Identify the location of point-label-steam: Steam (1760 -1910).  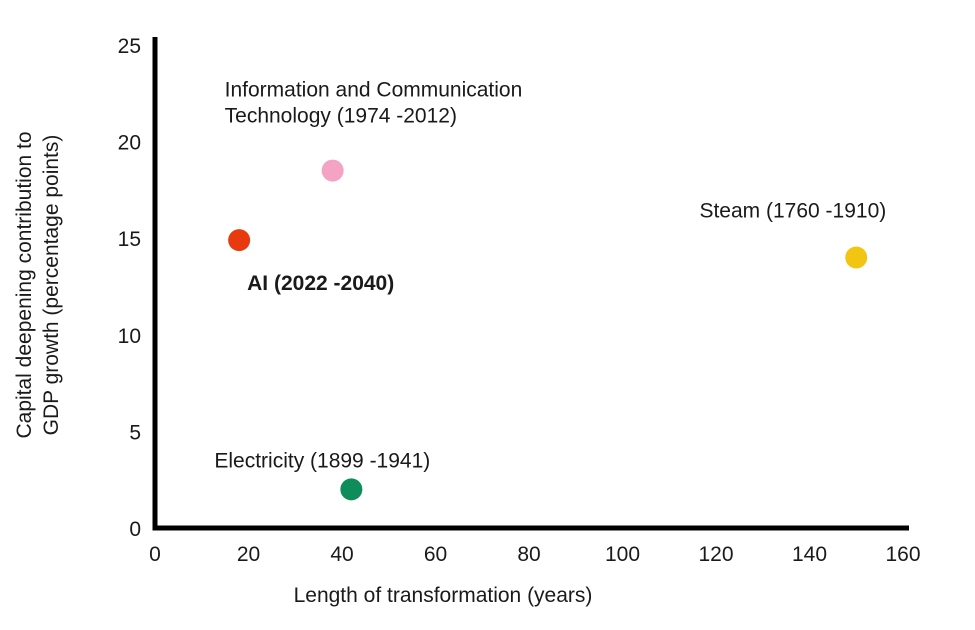
(792, 211).